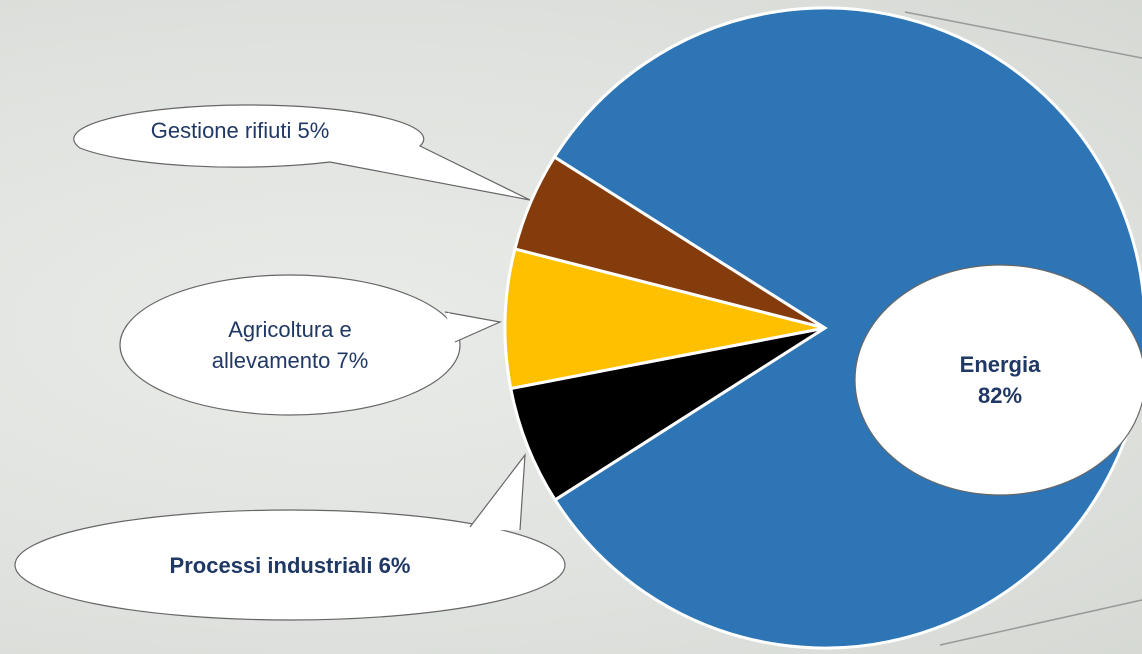 The height and width of the screenshot is (654, 1142). I want to click on callout-gestione, so click(302, 152).